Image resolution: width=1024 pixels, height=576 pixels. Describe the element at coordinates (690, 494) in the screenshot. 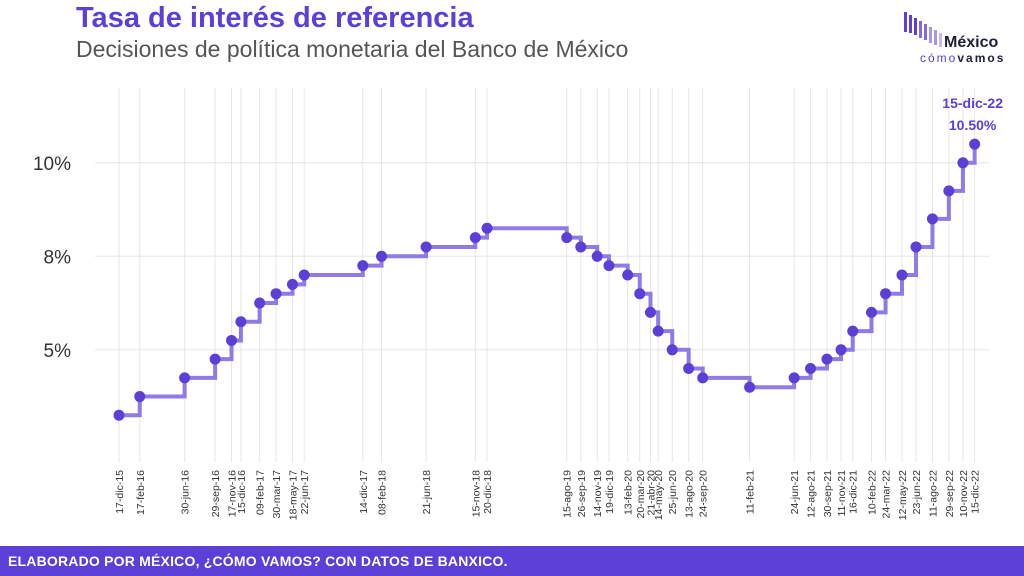

I see `x-tick-label: 13-ago-20` at that location.